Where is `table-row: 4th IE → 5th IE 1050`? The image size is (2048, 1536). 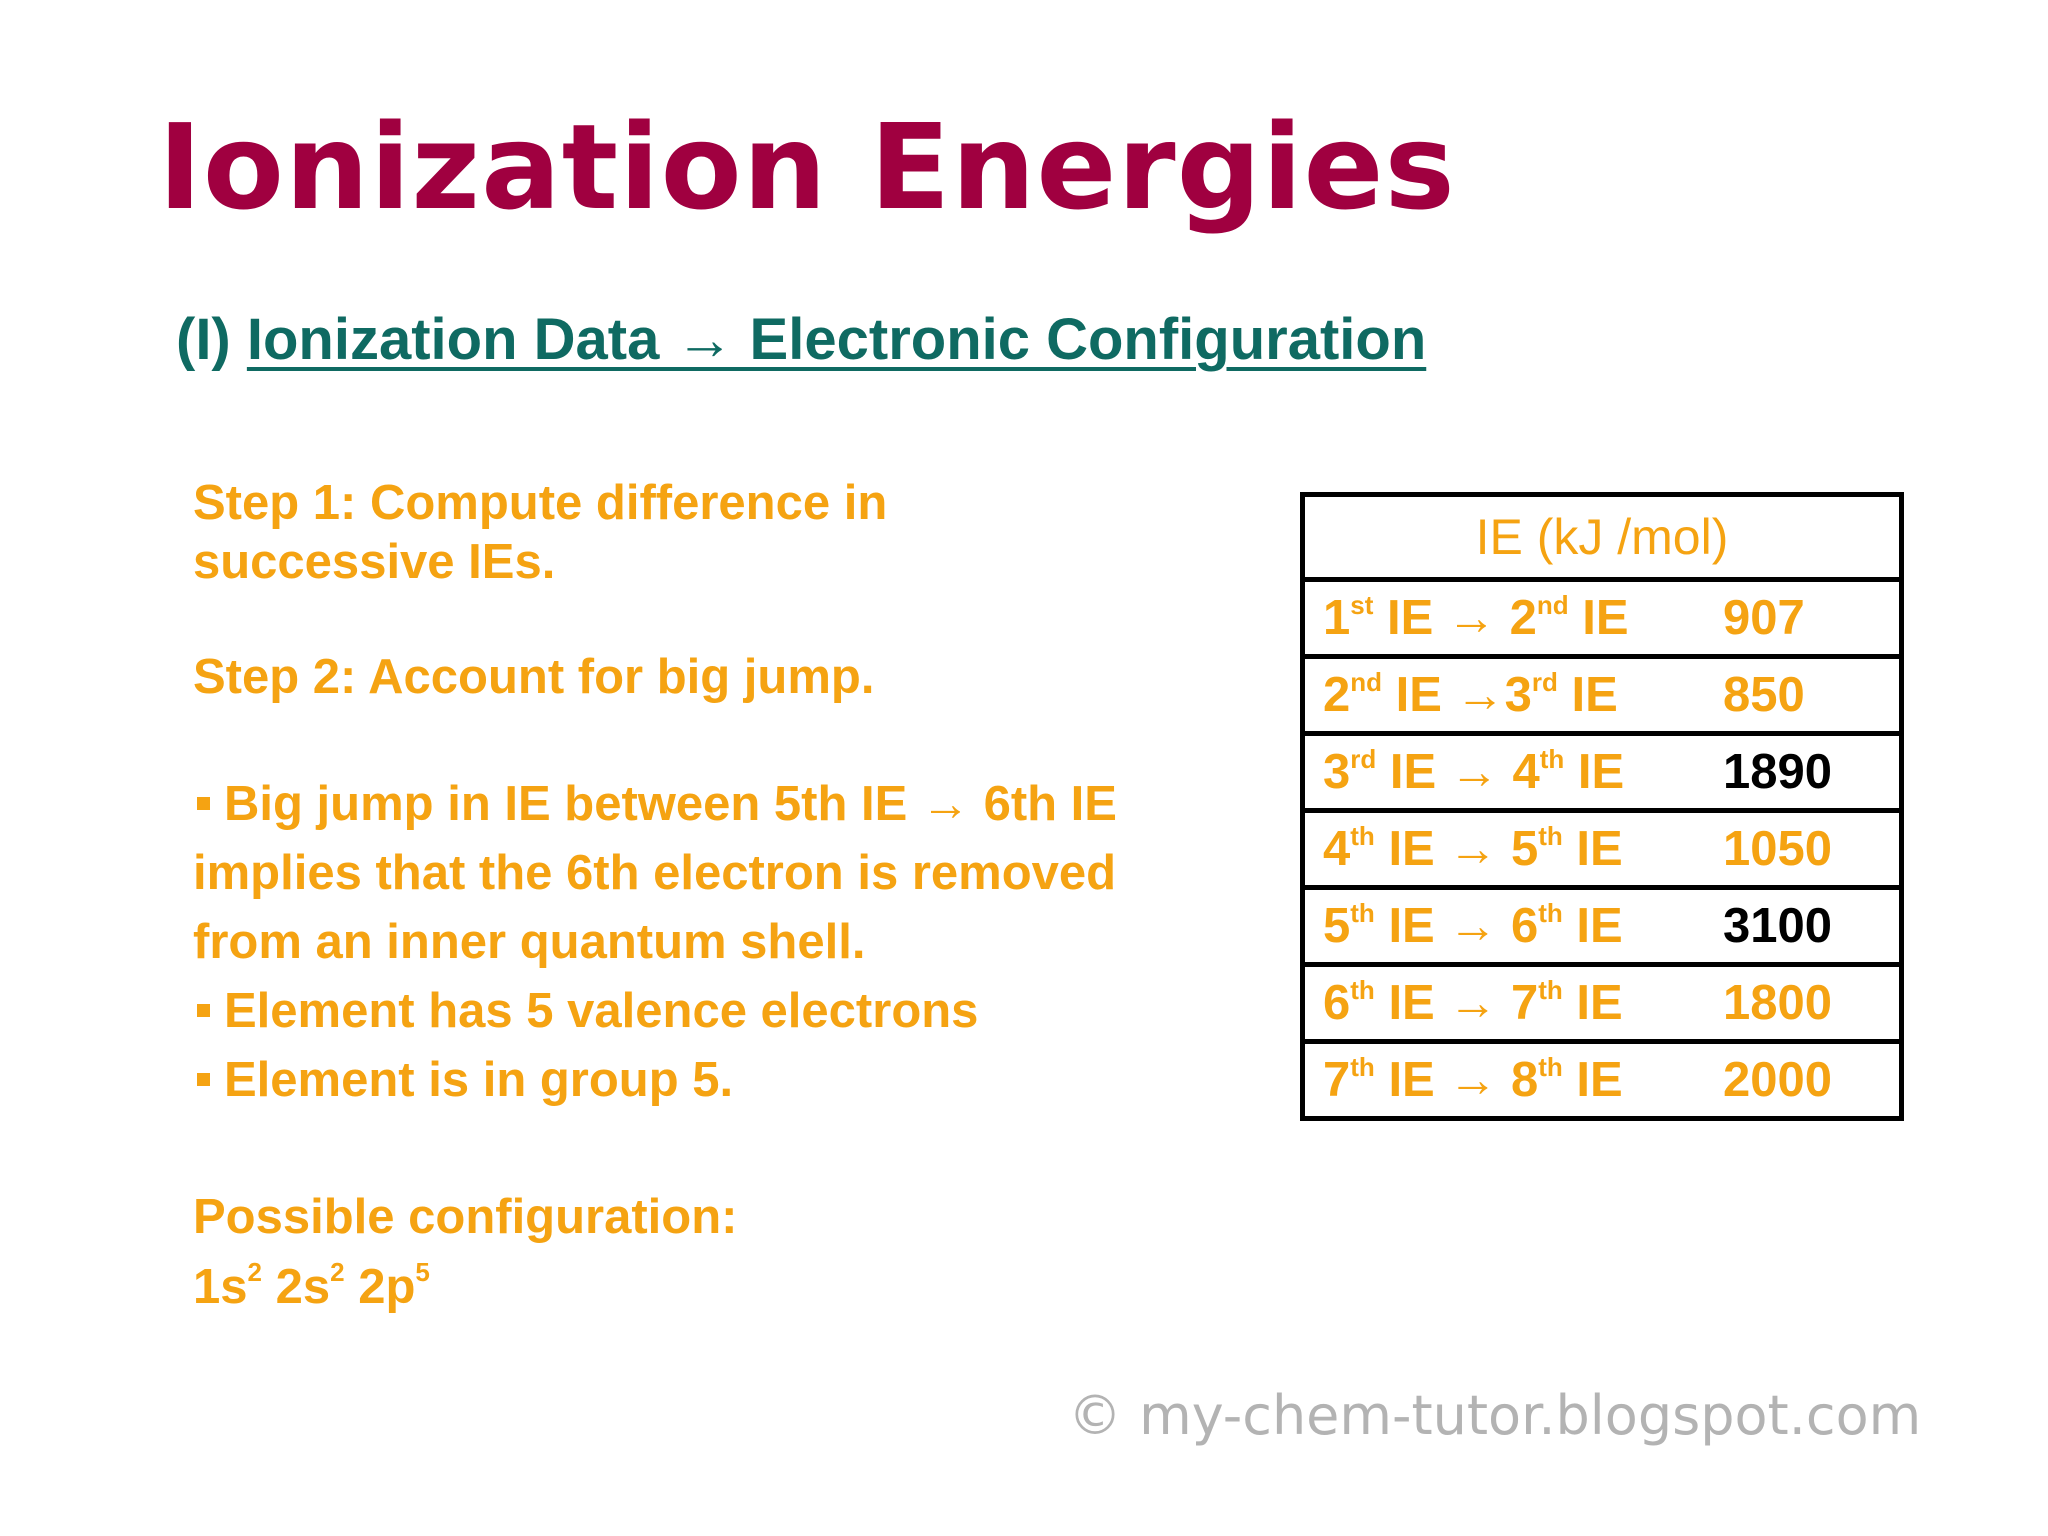
table-row: 4th IE → 5th IE 1050 is located at coordinates (1602, 849).